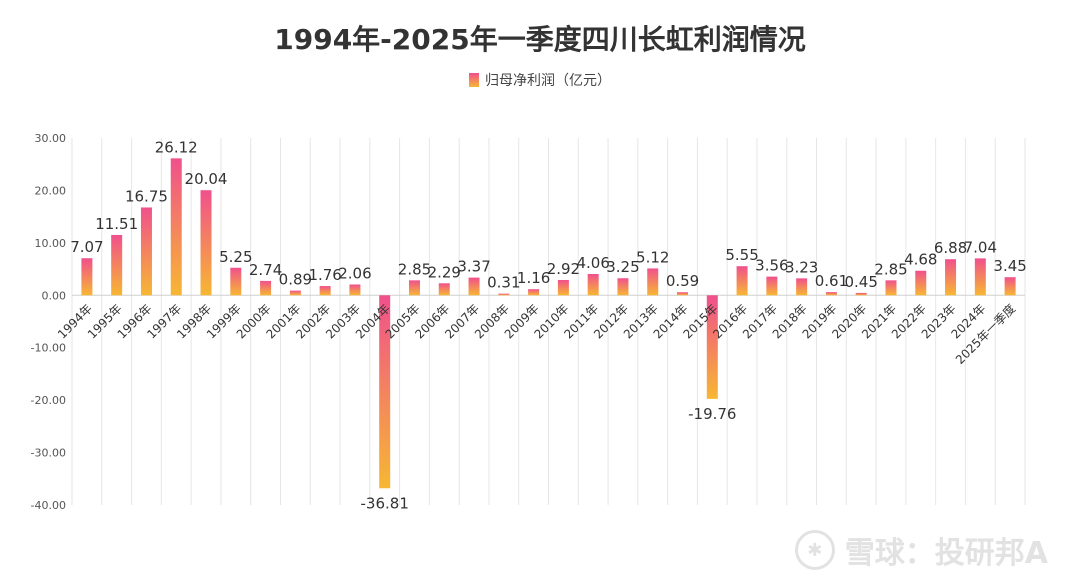 This screenshot has height=583, width=1080. I want to click on y-tick-label: 20.00, so click(51, 190).